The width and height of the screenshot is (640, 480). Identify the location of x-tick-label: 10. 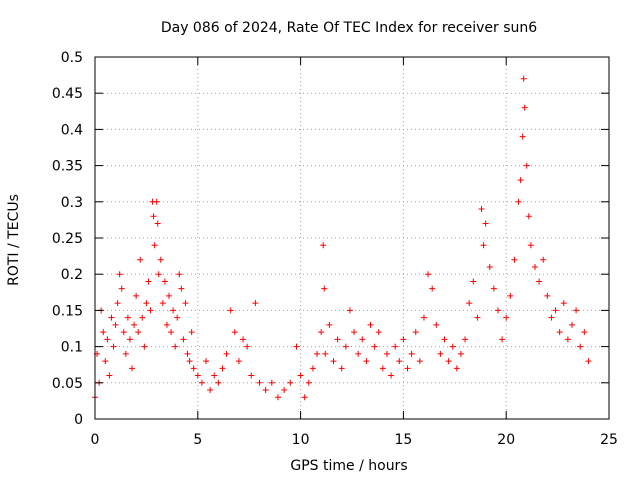
(301, 440).